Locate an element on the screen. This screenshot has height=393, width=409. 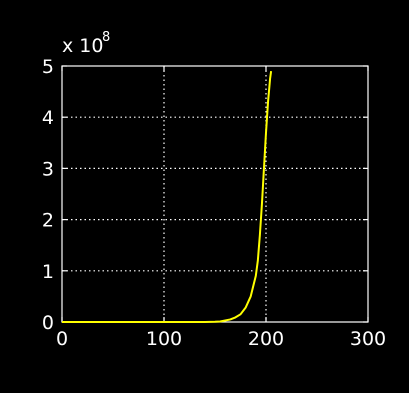
y-multiplier-base: x 10 is located at coordinates (82, 46).